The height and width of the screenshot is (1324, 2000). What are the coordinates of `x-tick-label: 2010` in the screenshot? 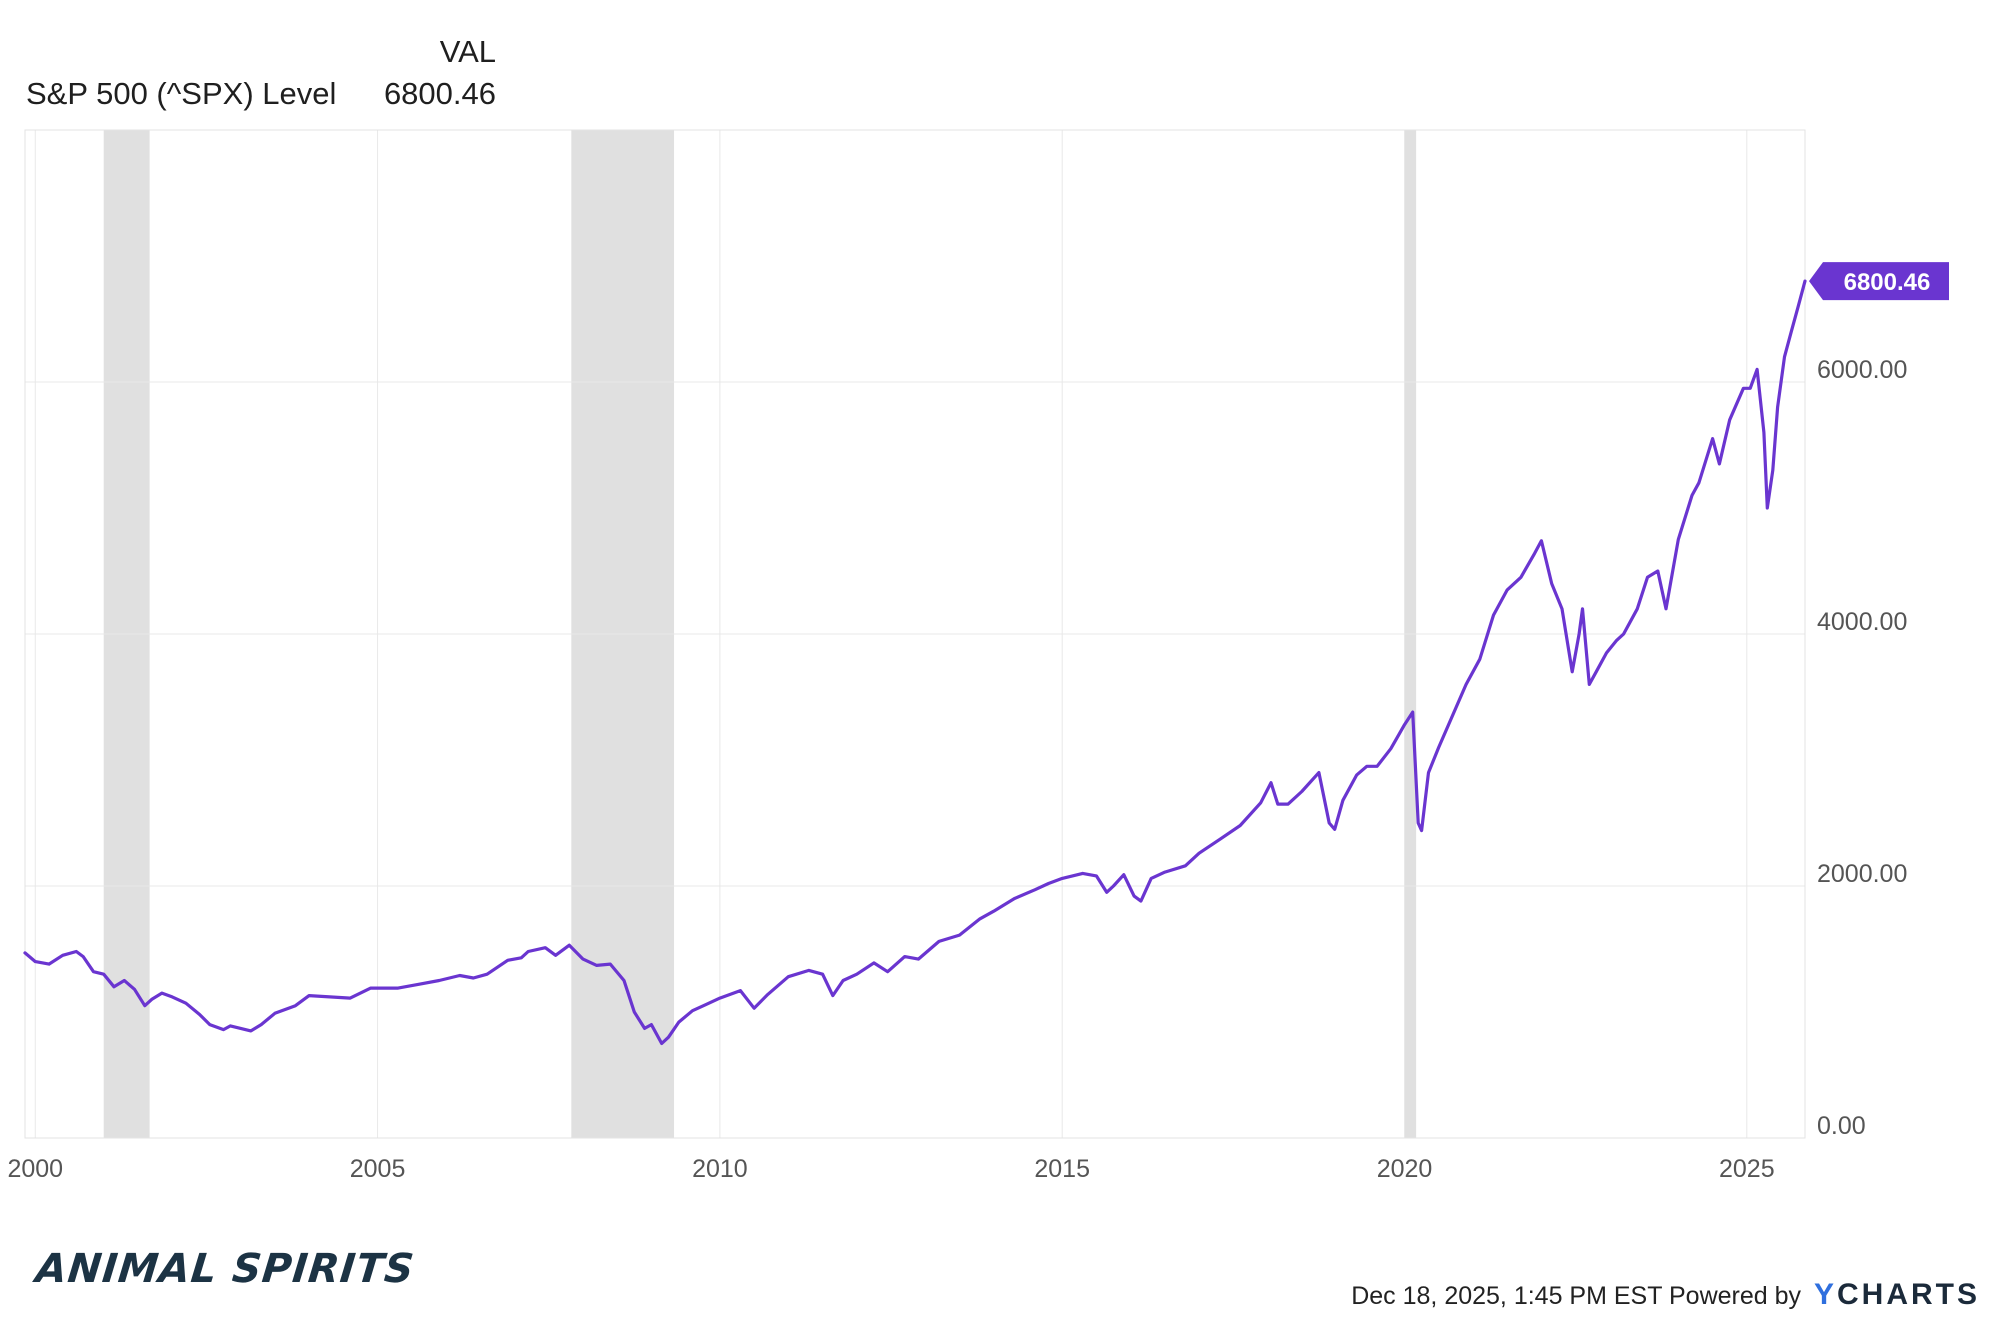 It's located at (720, 1169).